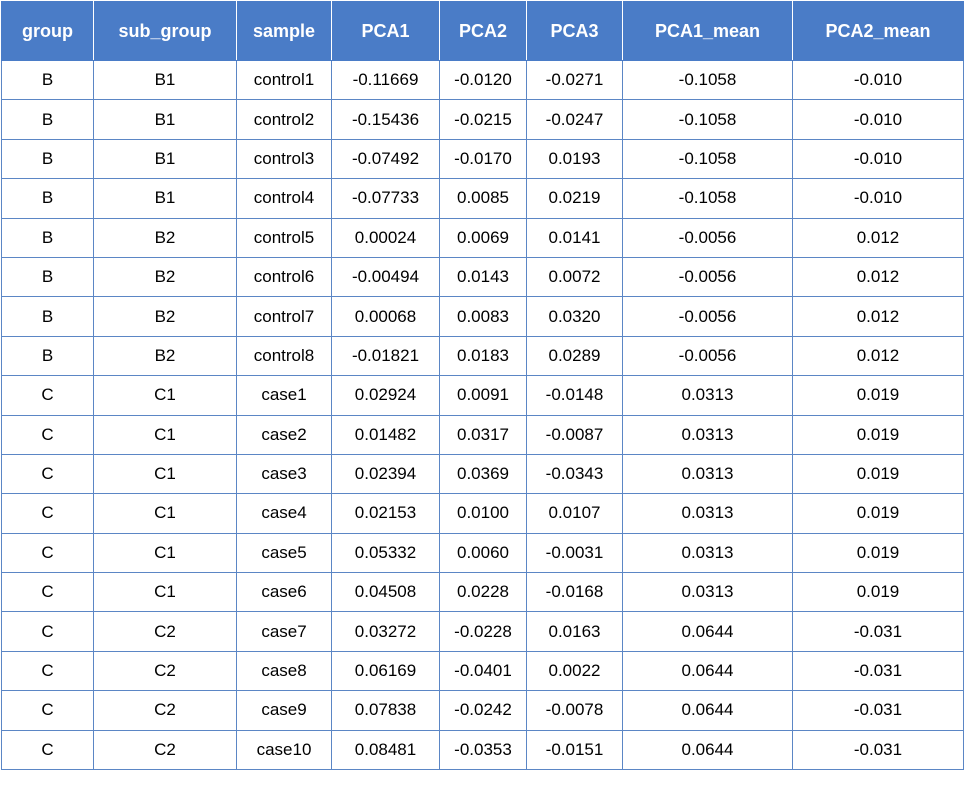 The image size is (968, 796). What do you see at coordinates (284, 710) in the screenshot?
I see `cell-sample: case9` at bounding box center [284, 710].